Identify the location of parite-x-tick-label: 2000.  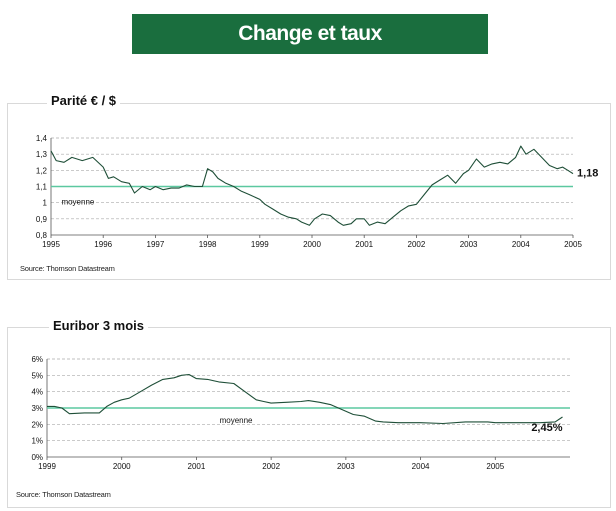
(312, 244).